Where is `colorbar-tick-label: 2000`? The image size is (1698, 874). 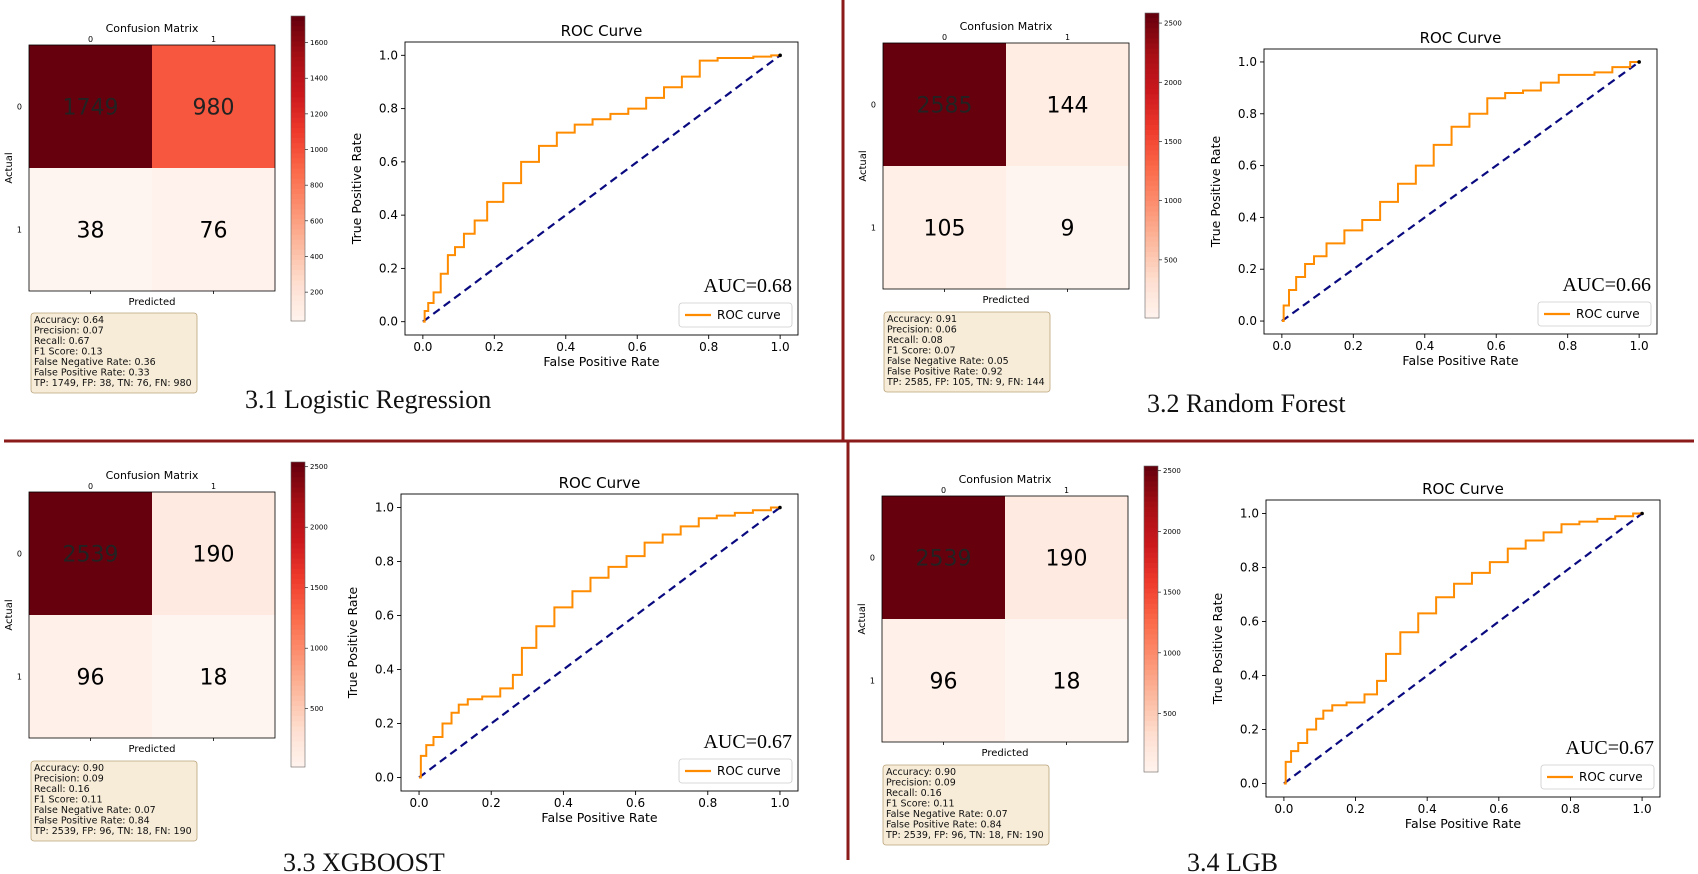 colorbar-tick-label: 2000 is located at coordinates (319, 528).